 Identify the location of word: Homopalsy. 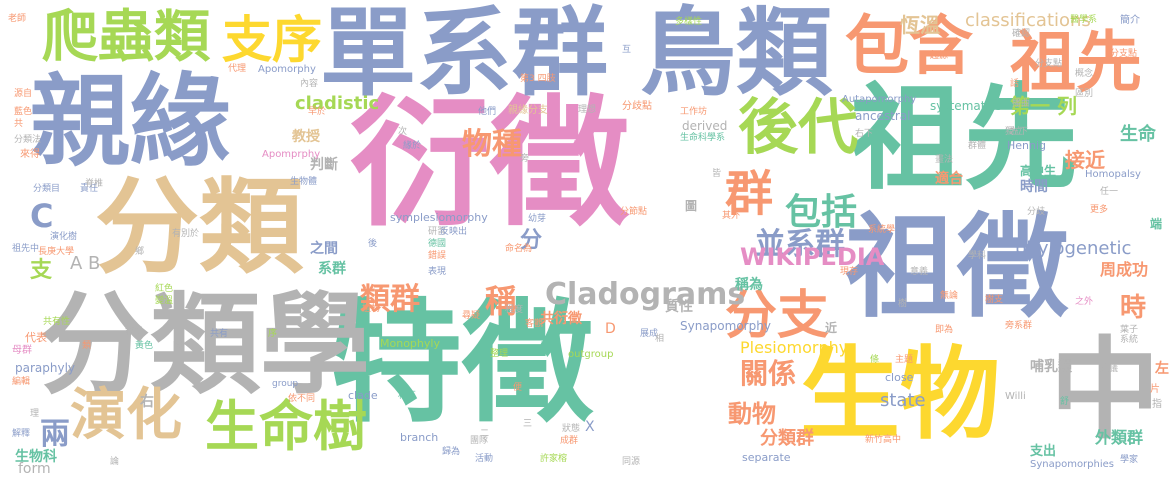
(1113, 174).